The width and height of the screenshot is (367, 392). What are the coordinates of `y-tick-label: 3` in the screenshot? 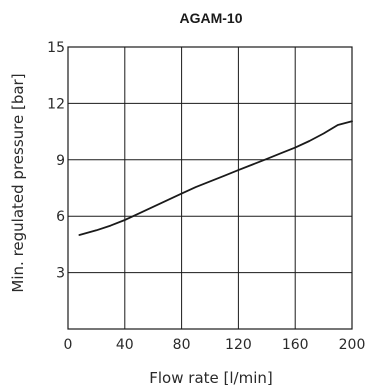 It's located at (60, 274).